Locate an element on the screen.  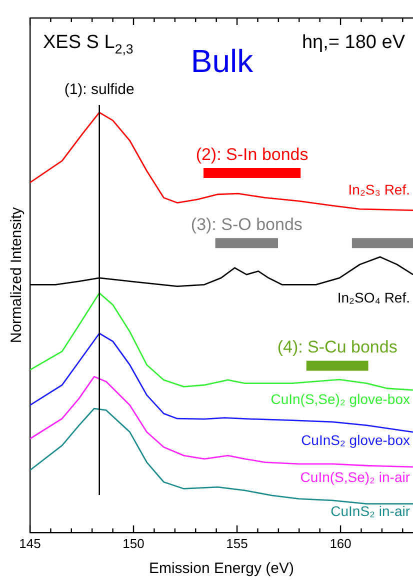
series-label: In₂S₃ Ref. is located at coordinates (379, 189).